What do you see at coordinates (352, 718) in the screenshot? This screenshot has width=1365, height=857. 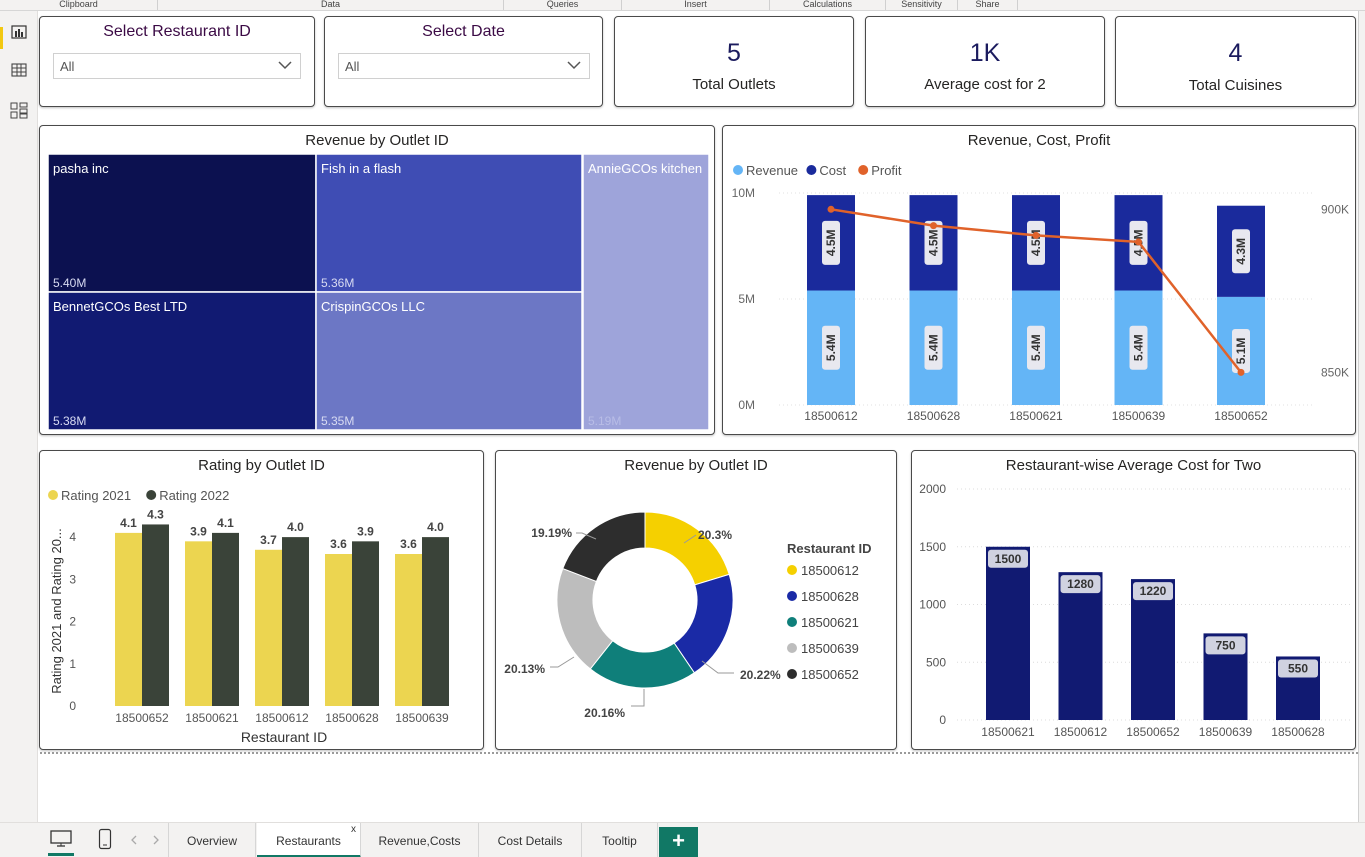 I see `x-tick-label: 18500628` at bounding box center [352, 718].